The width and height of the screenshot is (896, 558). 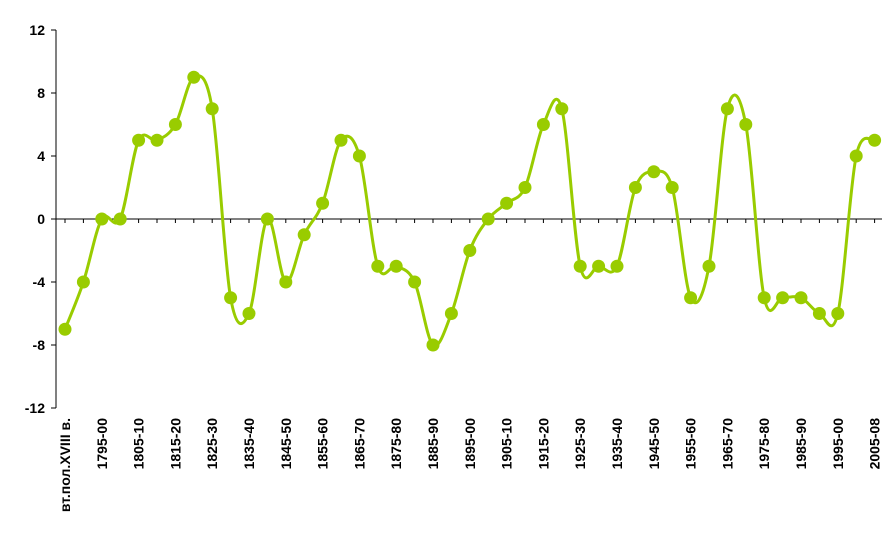 What do you see at coordinates (470, 444) in the screenshot?
I see `x-tick-label: 1895-00` at bounding box center [470, 444].